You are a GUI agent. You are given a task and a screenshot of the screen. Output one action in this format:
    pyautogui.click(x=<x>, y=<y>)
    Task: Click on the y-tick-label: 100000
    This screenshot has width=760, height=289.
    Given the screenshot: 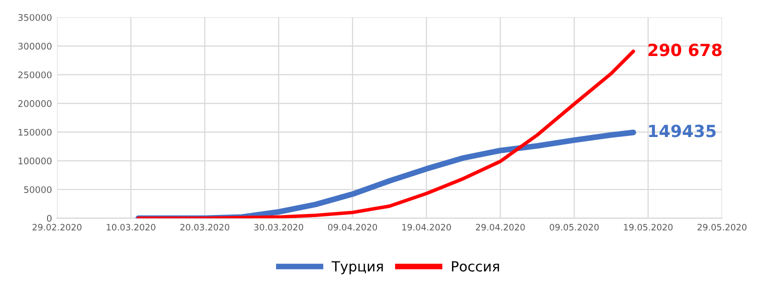 What is the action you would take?
    pyautogui.click(x=35, y=161)
    